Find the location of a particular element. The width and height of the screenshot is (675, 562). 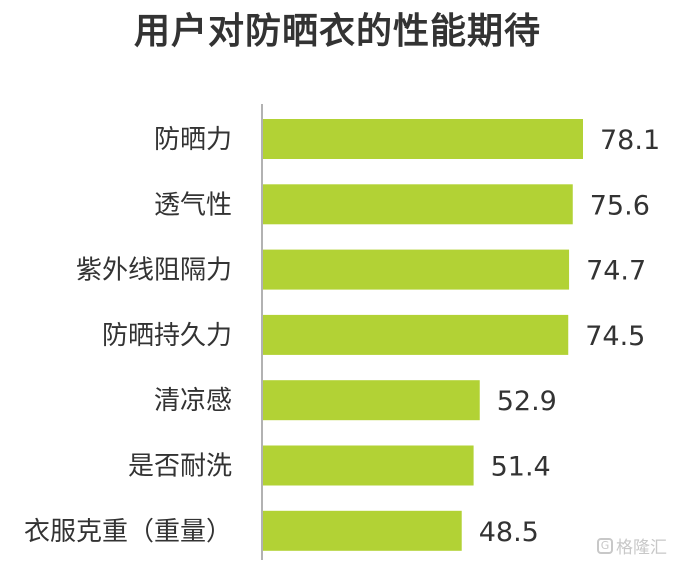

value-label: 74.5 is located at coordinates (615, 336).